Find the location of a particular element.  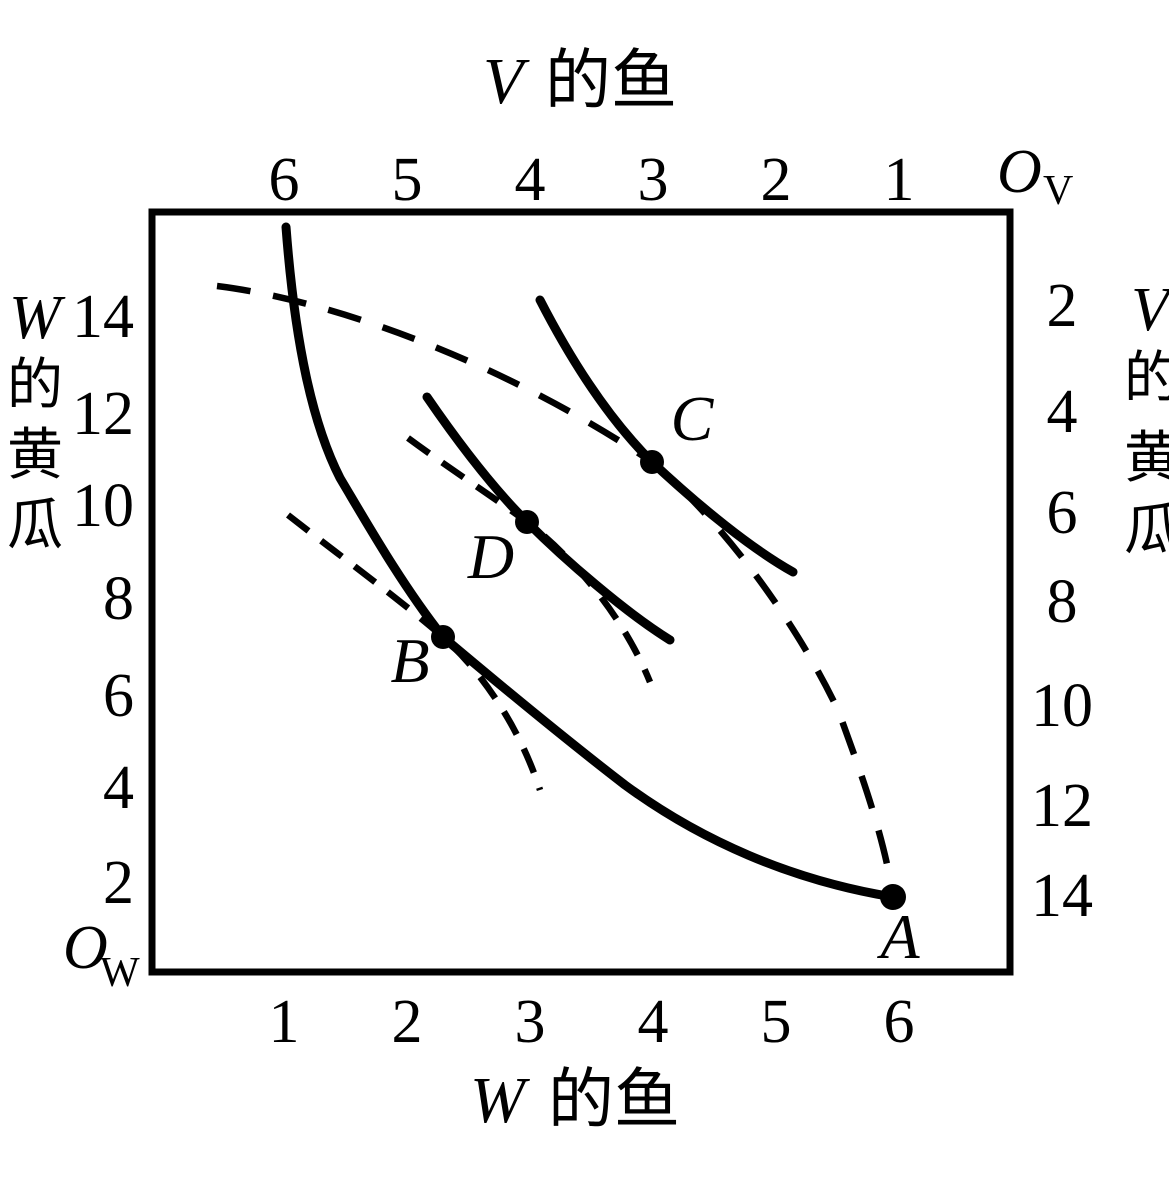

right-axis-char-huang: 黄 is located at coordinates (1146, 459).